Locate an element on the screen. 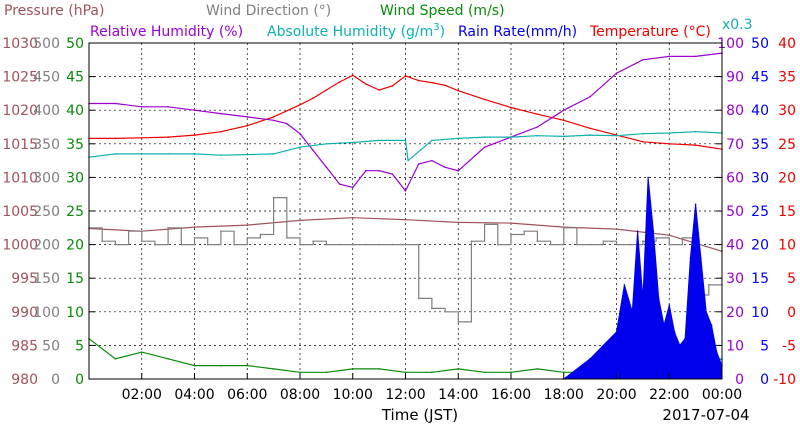  tick-wind-direction-4: 200 is located at coordinates (46, 246).